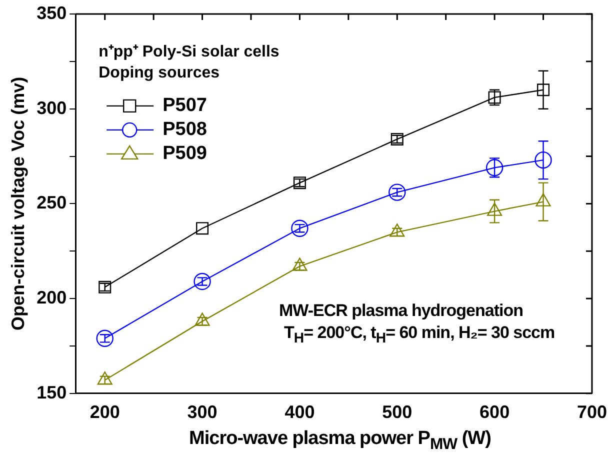 The height and width of the screenshot is (459, 610). What do you see at coordinates (189, 62) in the screenshot?
I see `legend-title: n⁺pp⁺ Poly-Si solar cells Doping sources` at bounding box center [189, 62].